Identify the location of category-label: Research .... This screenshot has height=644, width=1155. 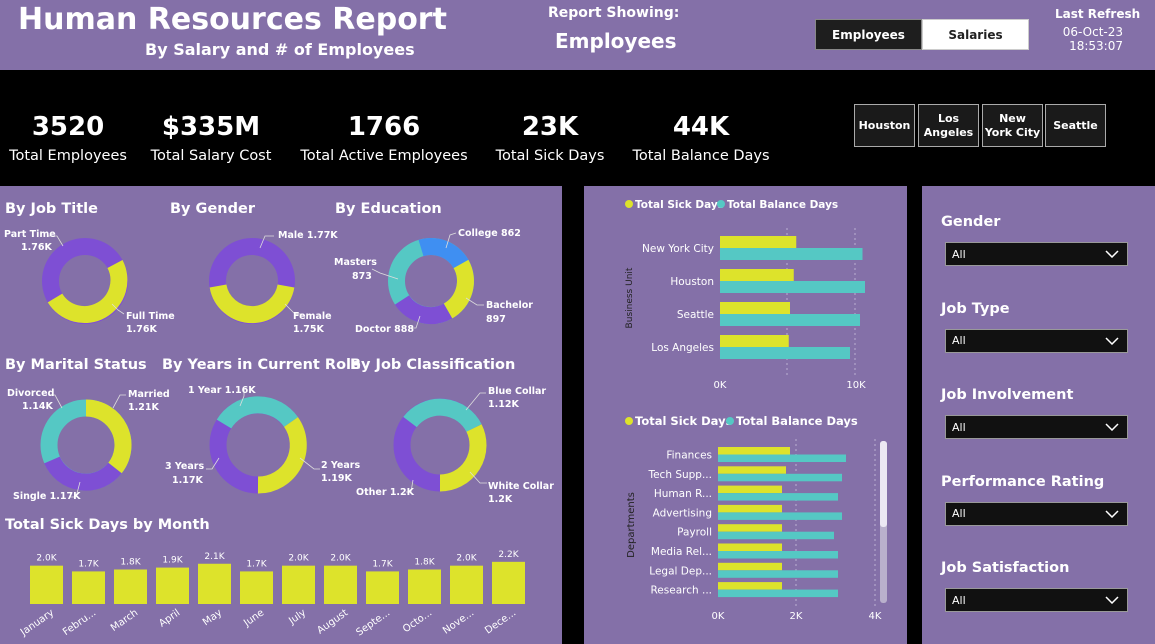
(681, 591).